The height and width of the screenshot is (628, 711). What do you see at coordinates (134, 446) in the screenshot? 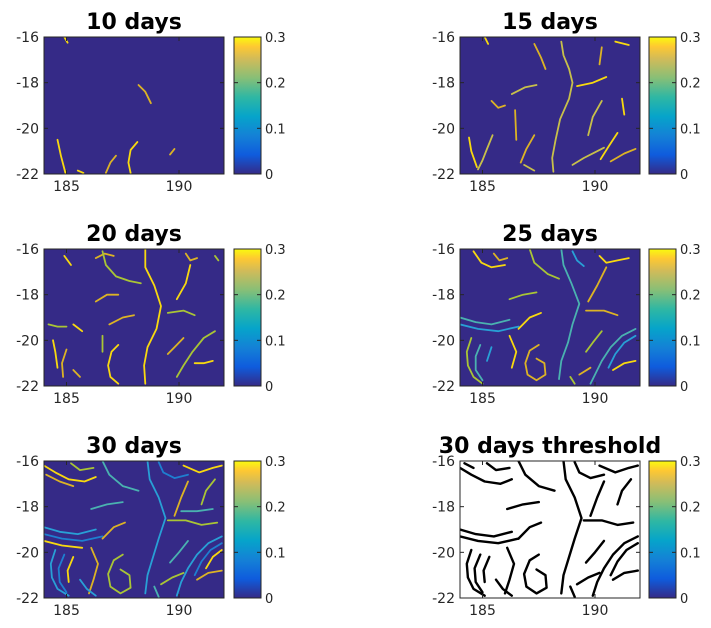
I see `chart-title: 30 days` at bounding box center [134, 446].